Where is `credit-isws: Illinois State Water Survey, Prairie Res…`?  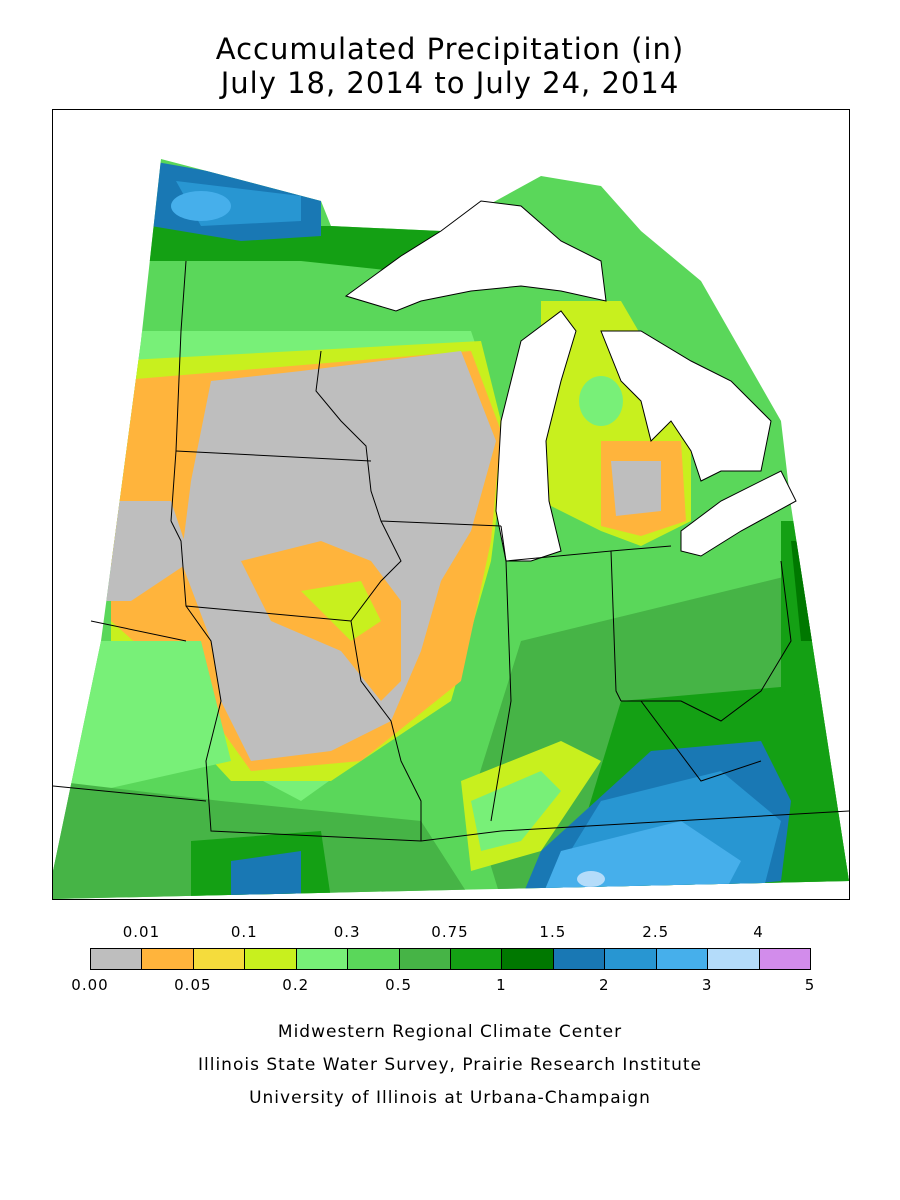
credit-isws: Illinois State Water Survey, Prairie Res… is located at coordinates (450, 1065).